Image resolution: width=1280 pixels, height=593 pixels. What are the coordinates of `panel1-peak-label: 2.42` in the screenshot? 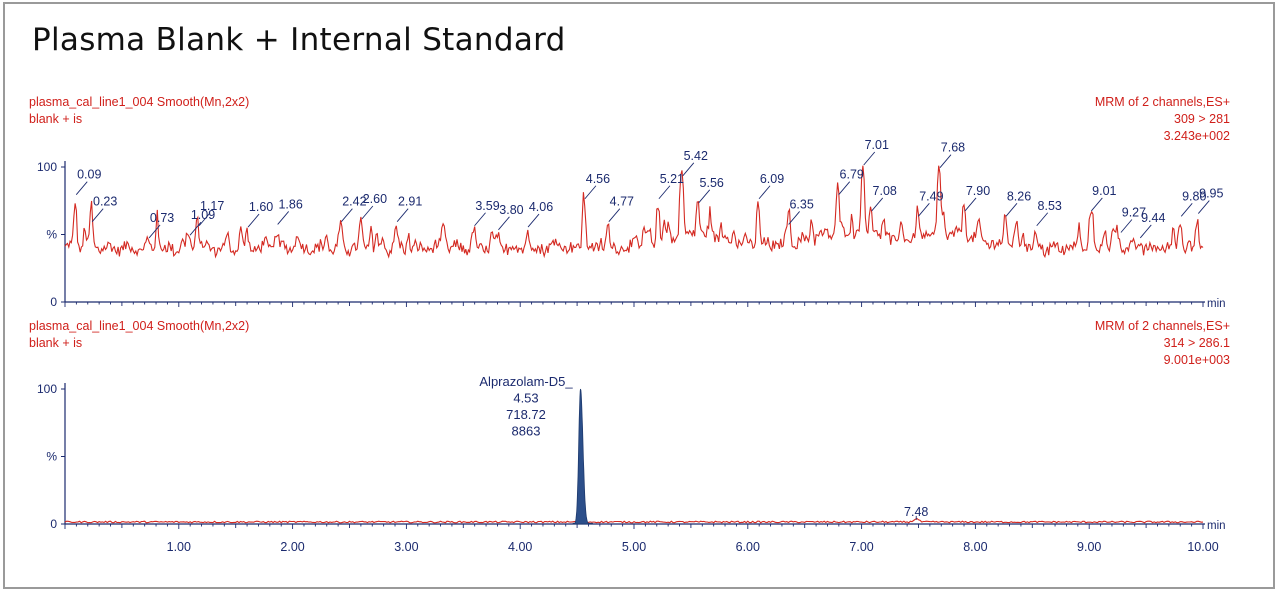 It's located at (354, 202).